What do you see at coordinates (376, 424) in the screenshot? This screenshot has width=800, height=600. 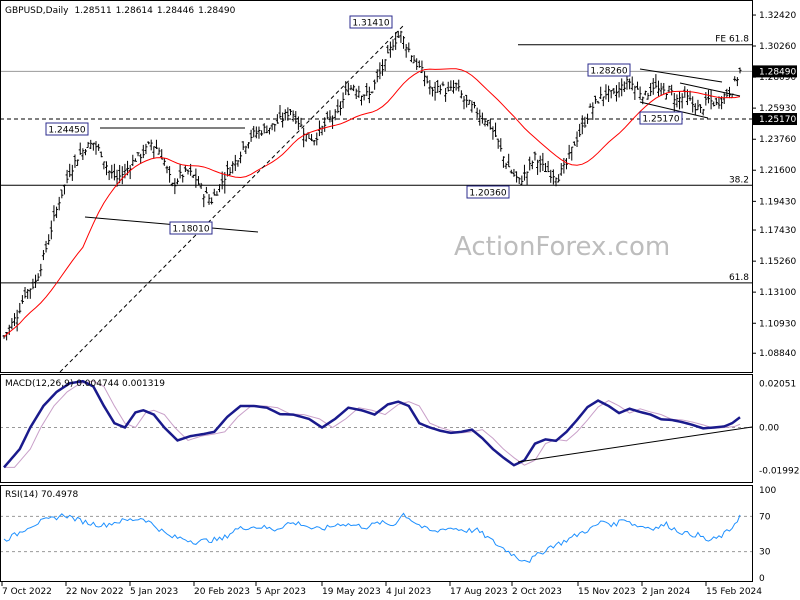 I see `macd-lines` at bounding box center [376, 424].